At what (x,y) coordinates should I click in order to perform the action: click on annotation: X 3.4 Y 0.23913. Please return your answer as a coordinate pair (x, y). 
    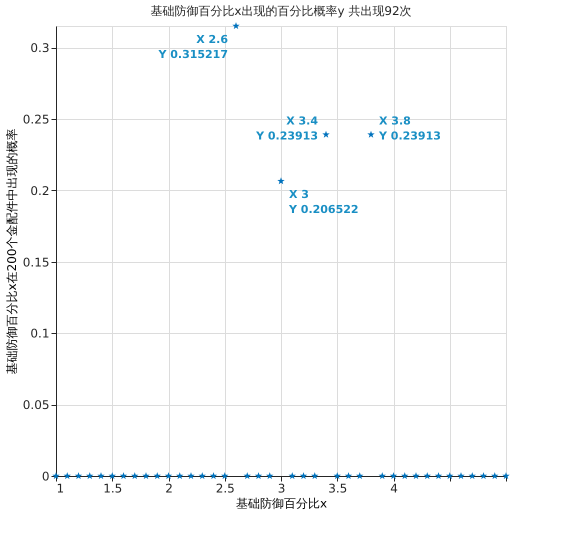
    Looking at the image, I should click on (286, 128).